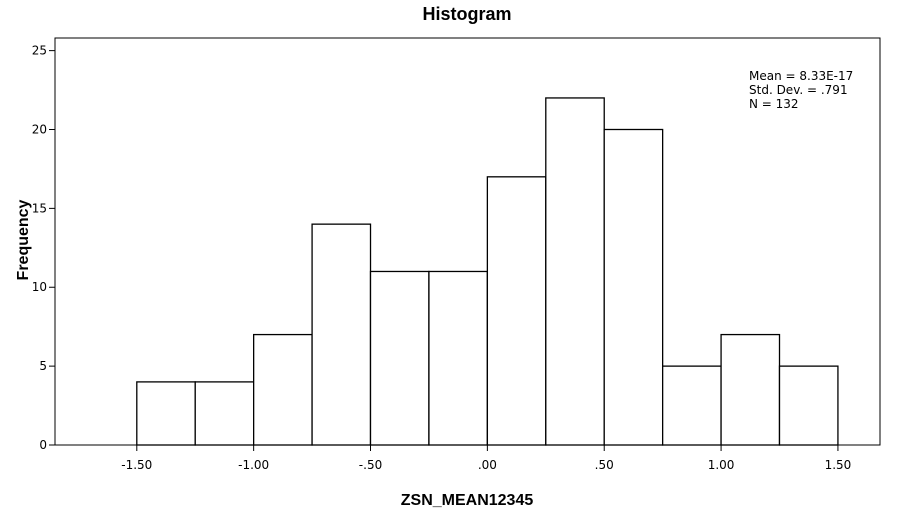  What do you see at coordinates (23, 239) in the screenshot?
I see `y-axis-label: Frequency` at bounding box center [23, 239].